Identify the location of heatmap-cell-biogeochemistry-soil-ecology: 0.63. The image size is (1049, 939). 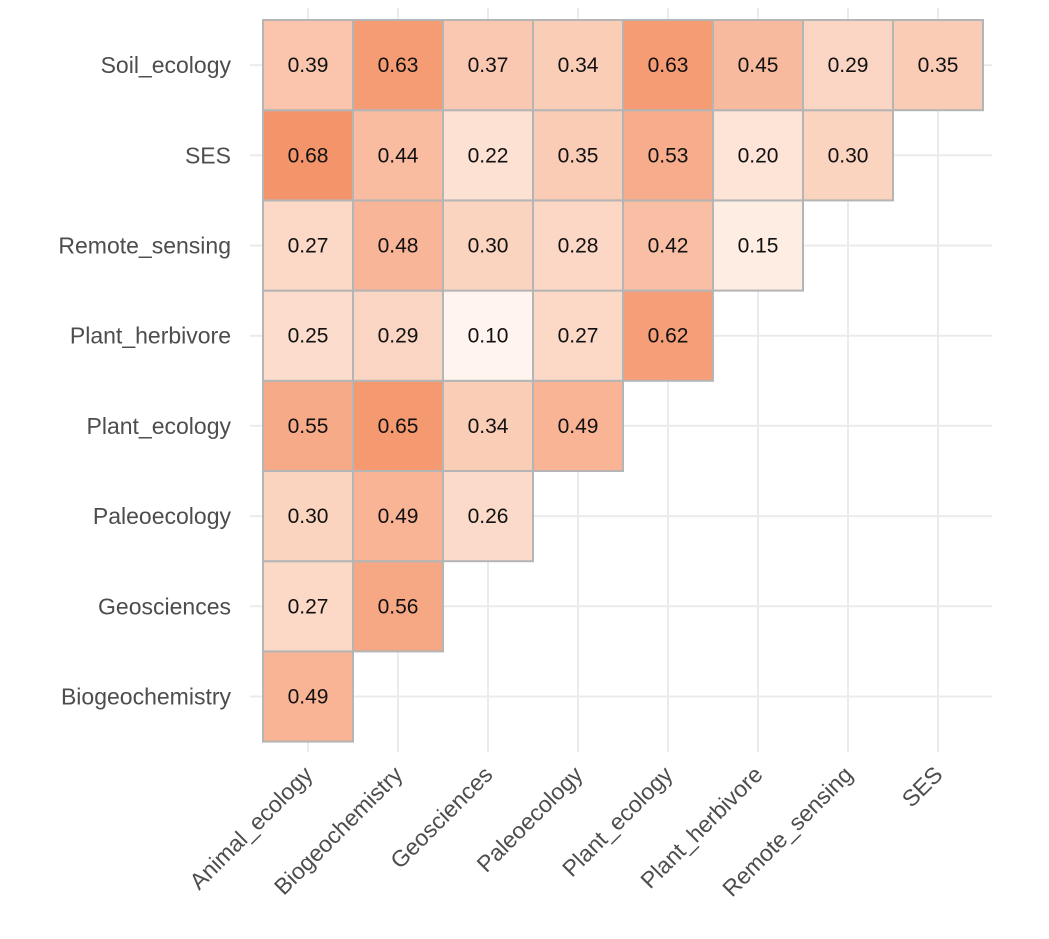
(398, 65).